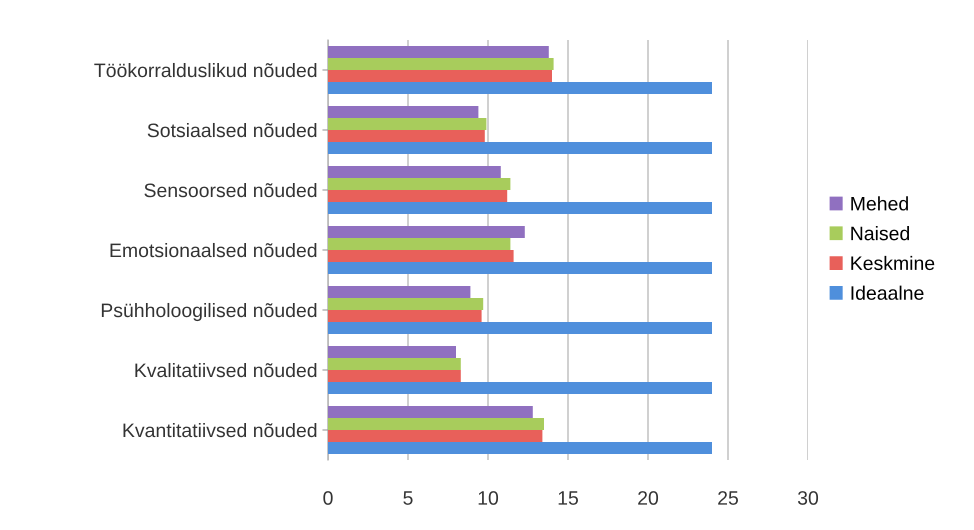  I want to click on legend-label: Naised, so click(880, 233).